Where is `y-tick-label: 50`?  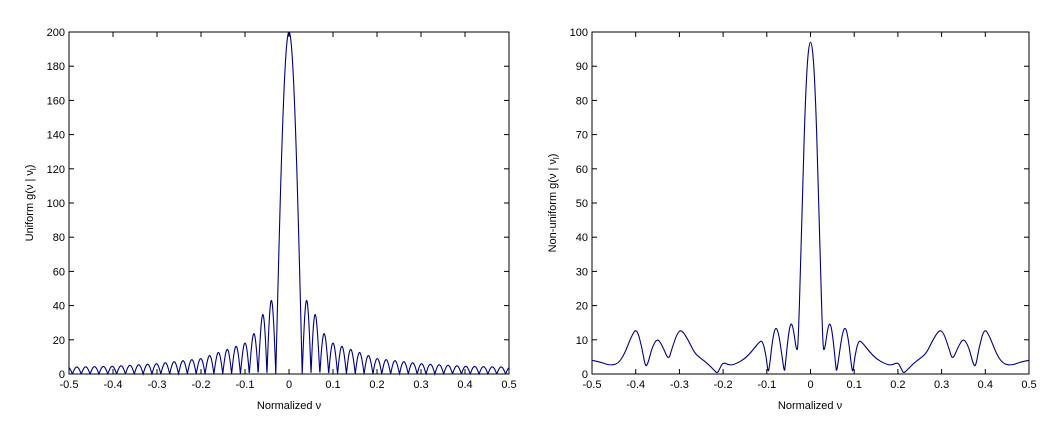 y-tick-label: 50 is located at coordinates (582, 204).